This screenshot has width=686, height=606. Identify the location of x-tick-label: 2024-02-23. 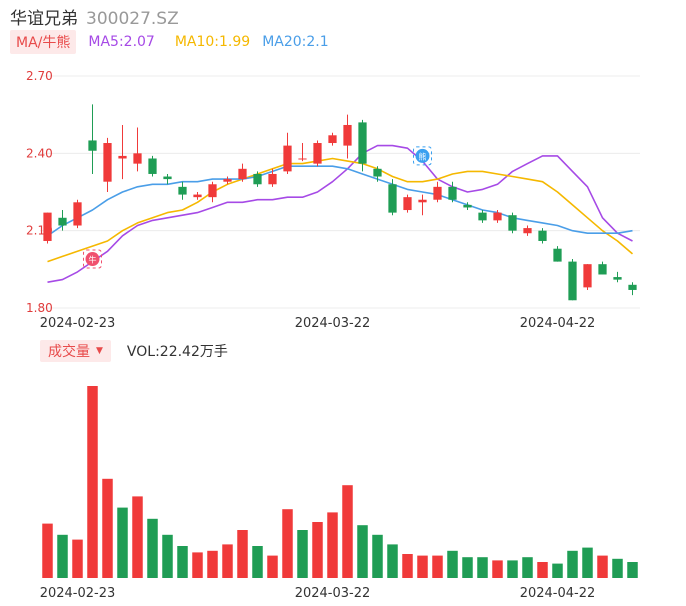
(78, 593).